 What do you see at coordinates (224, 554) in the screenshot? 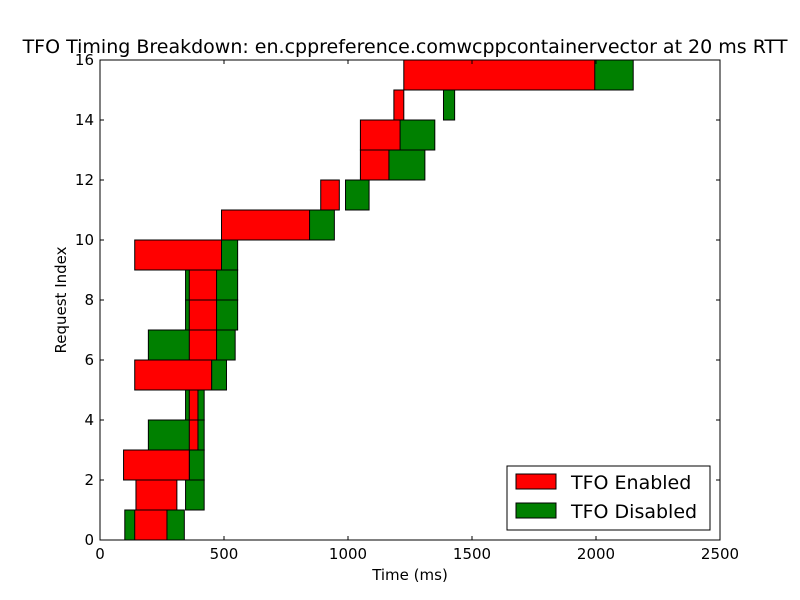
I see `x-tick-label: 500` at bounding box center [224, 554].